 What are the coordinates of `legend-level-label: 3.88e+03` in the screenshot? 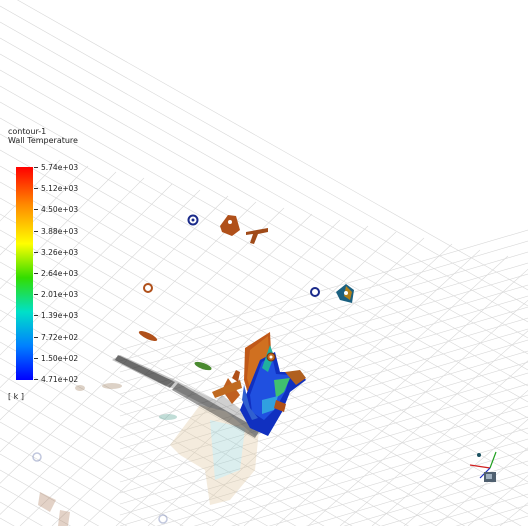 It's located at (60, 231).